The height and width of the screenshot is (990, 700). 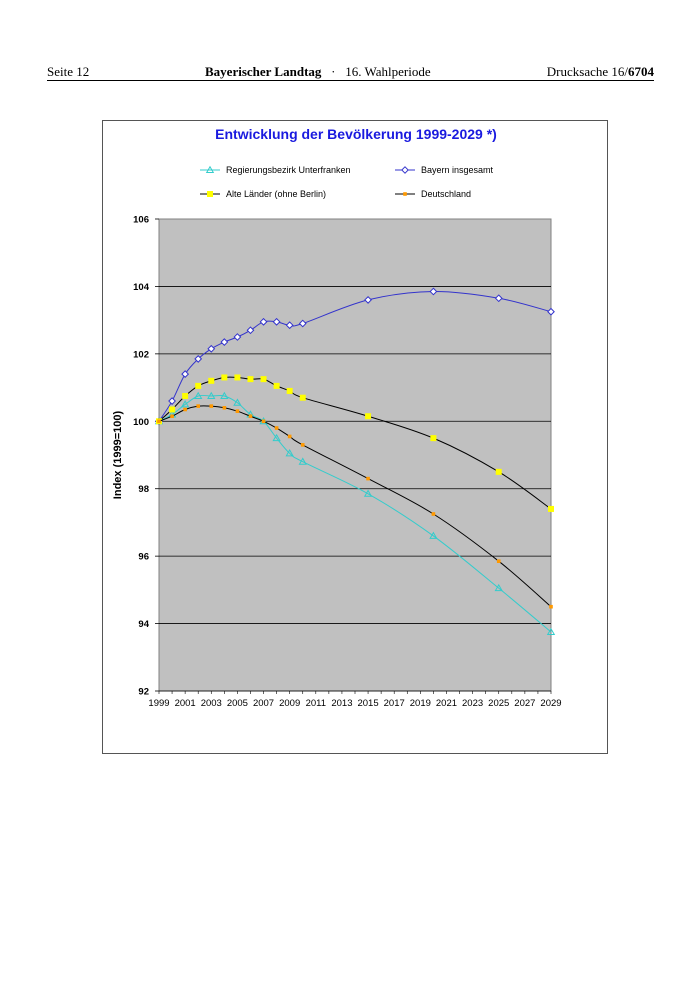 I want to click on legend-item-bayern: Bayern insgesamt, so click(x=444, y=170).